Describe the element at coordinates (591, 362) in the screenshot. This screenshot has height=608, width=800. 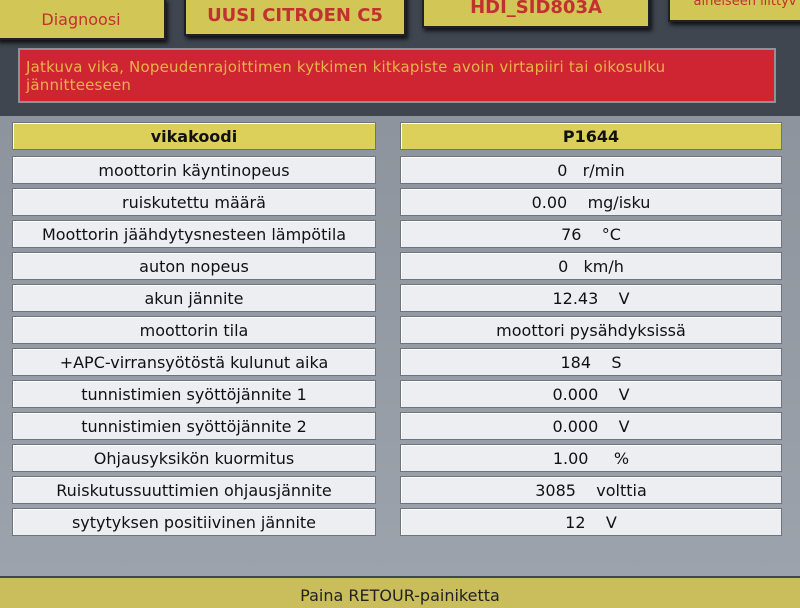
I see `row-value: 184 S` at that location.